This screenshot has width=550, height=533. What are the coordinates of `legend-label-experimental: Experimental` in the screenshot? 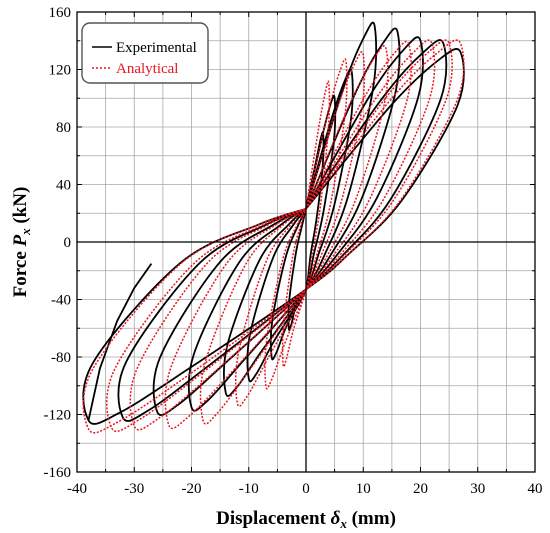 It's located at (156, 48).